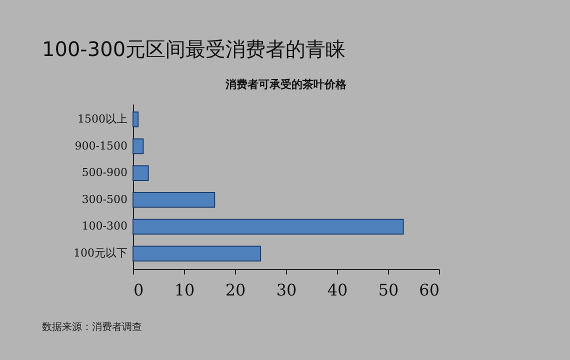 This screenshot has height=360, width=570. Describe the element at coordinates (286, 84) in the screenshot. I see `chart-subtitle: 消费者可承受的茶叶价格` at that location.